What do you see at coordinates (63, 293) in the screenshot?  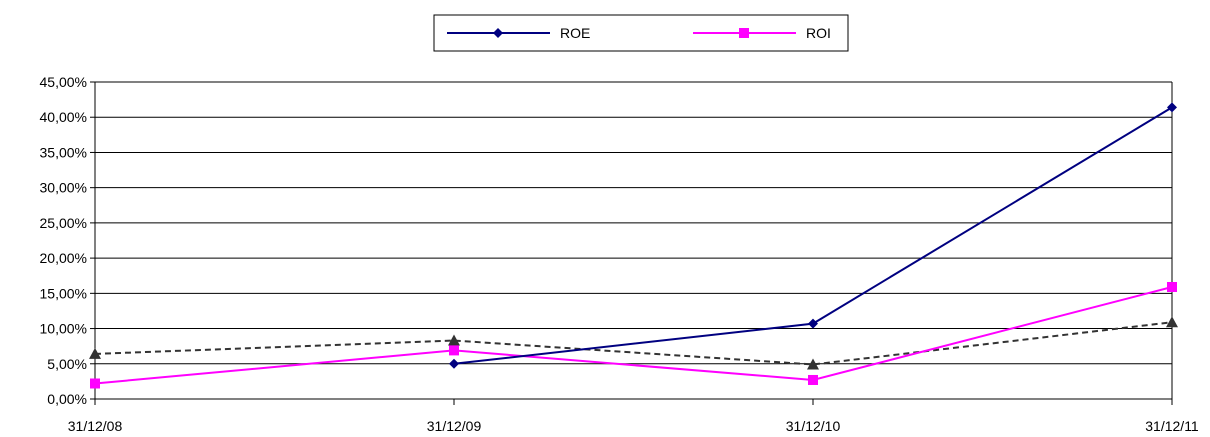 I see `y-tick-label: 15,00%` at bounding box center [63, 293].